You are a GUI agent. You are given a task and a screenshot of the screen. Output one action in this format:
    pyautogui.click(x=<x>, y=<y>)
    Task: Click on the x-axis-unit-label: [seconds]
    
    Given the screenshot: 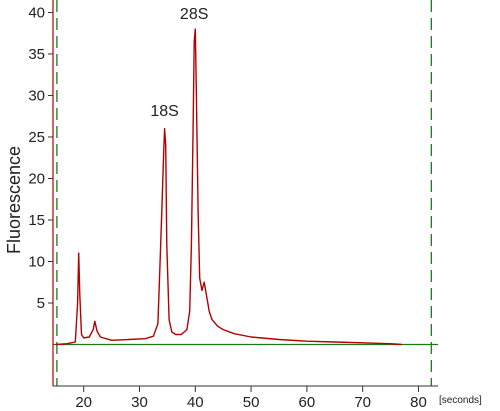 What is the action you would take?
    pyautogui.click(x=460, y=400)
    